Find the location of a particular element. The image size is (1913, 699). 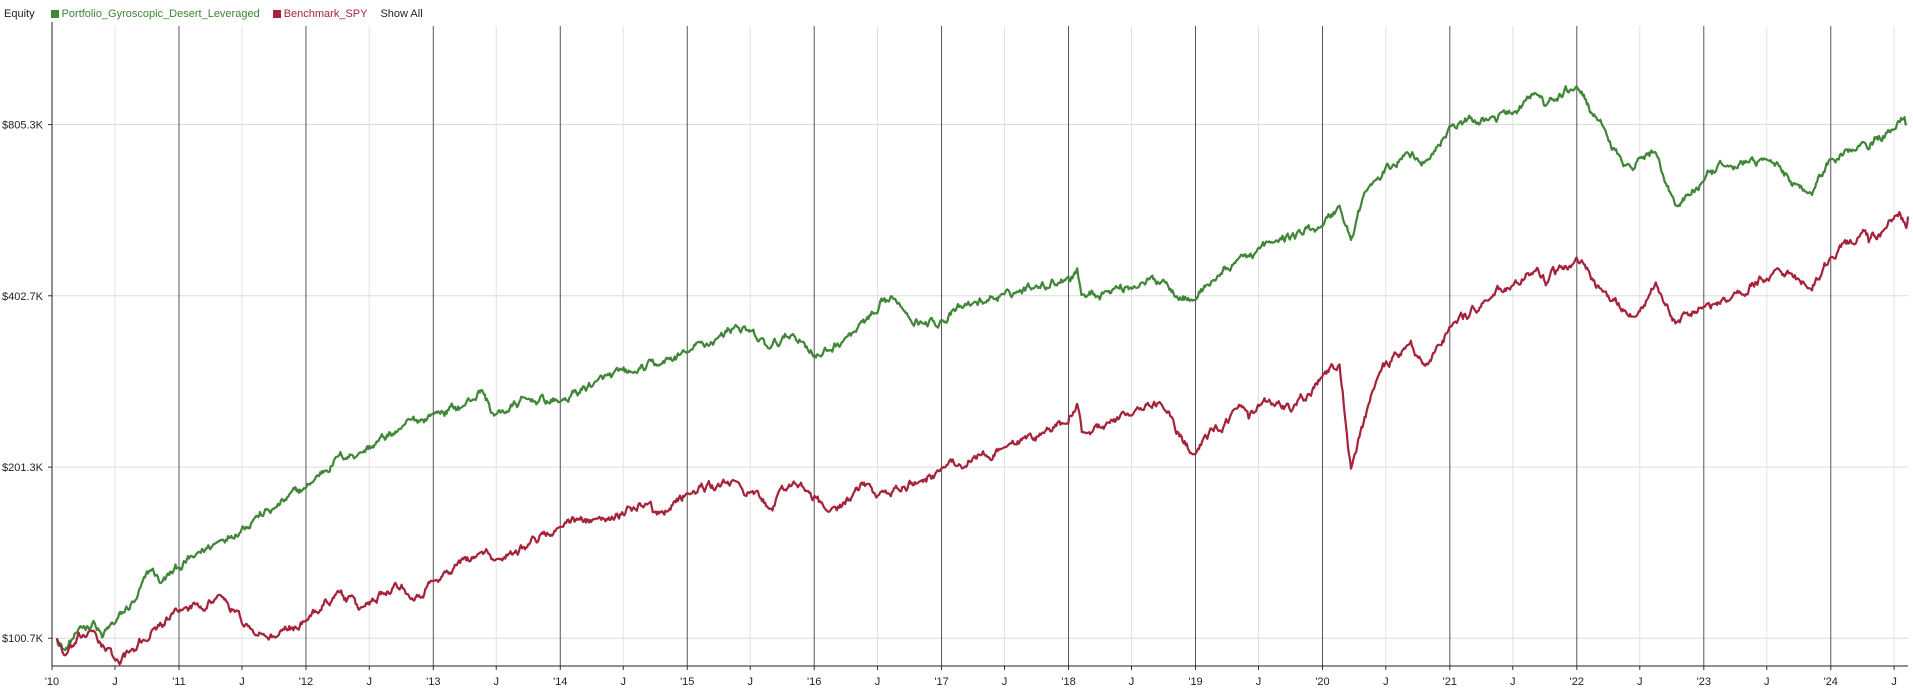

y-tick-label: $402.7K is located at coordinates (23, 297).